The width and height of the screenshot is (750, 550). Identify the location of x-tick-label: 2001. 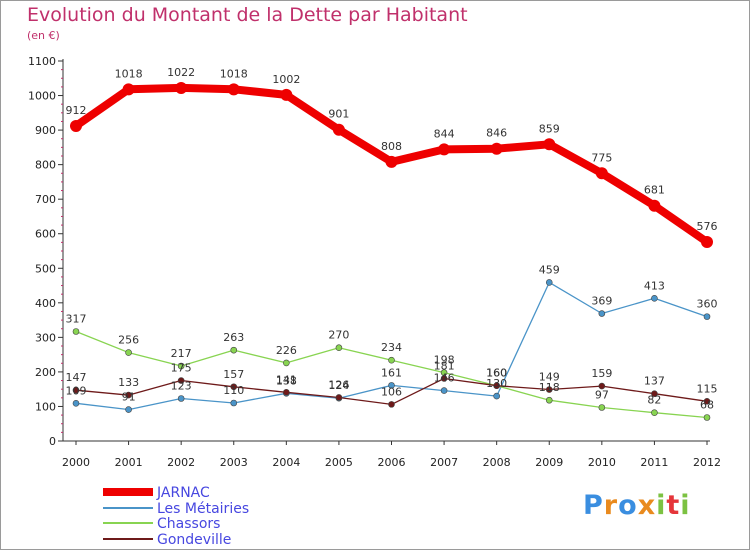
(129, 462).